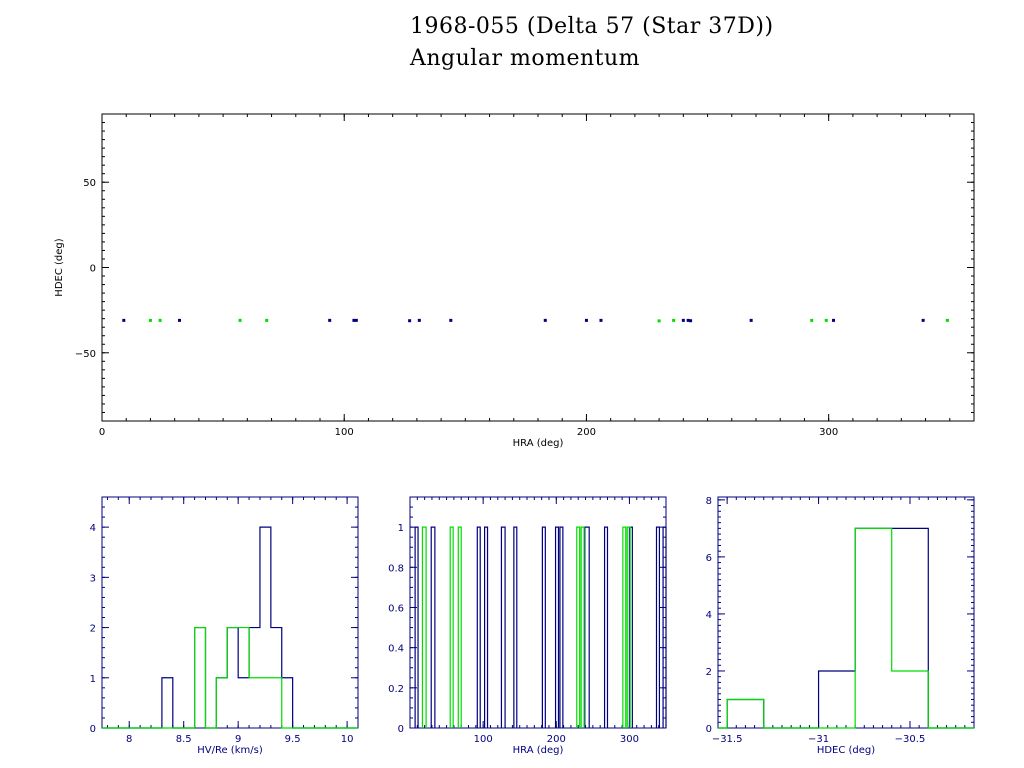  I want to click on y-tick-label: 50, so click(89, 183).